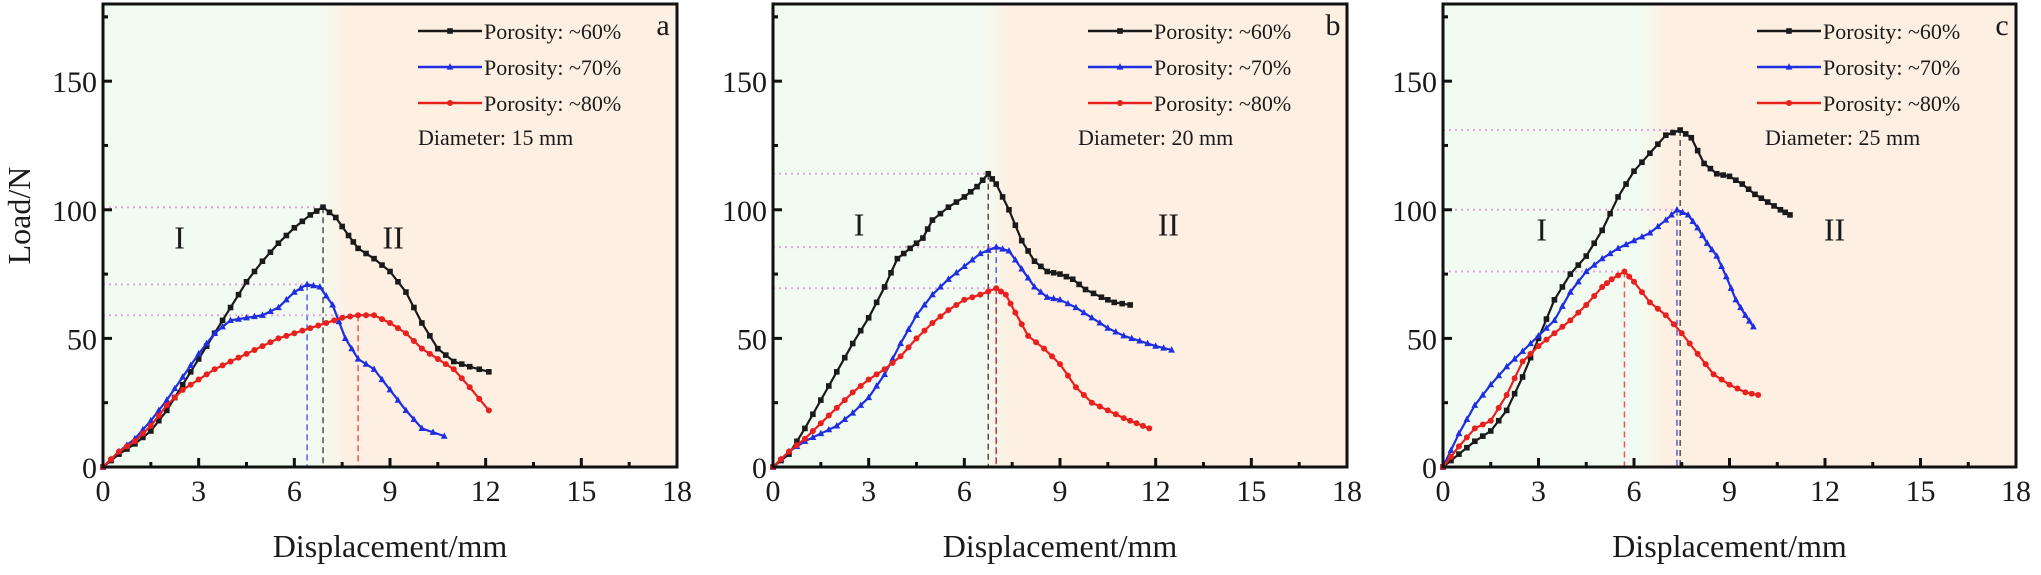 The width and height of the screenshot is (2041, 575). I want to click on y-tick-label: 50, so click(752, 339).